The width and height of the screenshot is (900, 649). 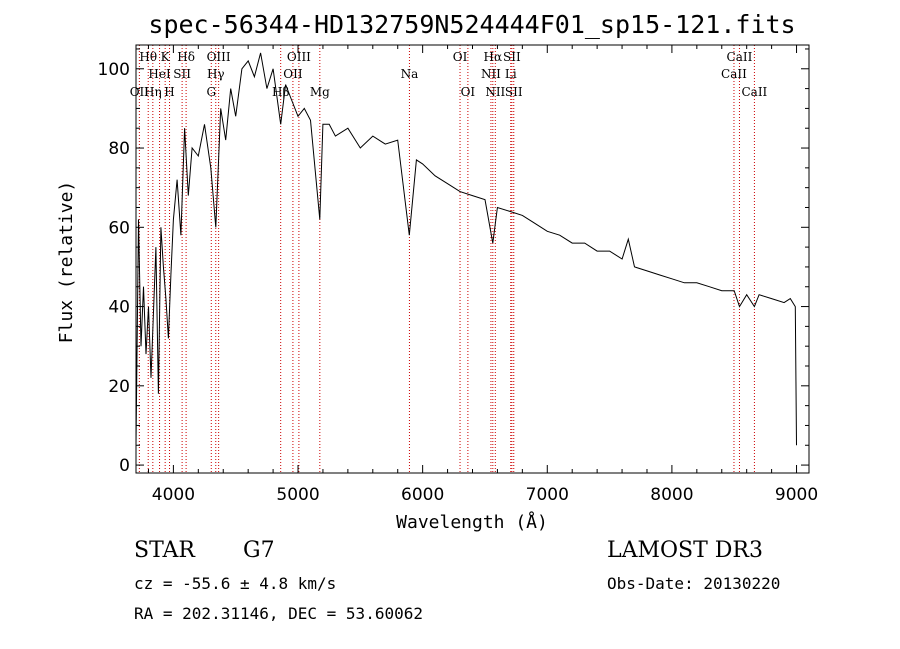 What do you see at coordinates (734, 74) in the screenshot?
I see `marker-label-24: CaII` at bounding box center [734, 74].